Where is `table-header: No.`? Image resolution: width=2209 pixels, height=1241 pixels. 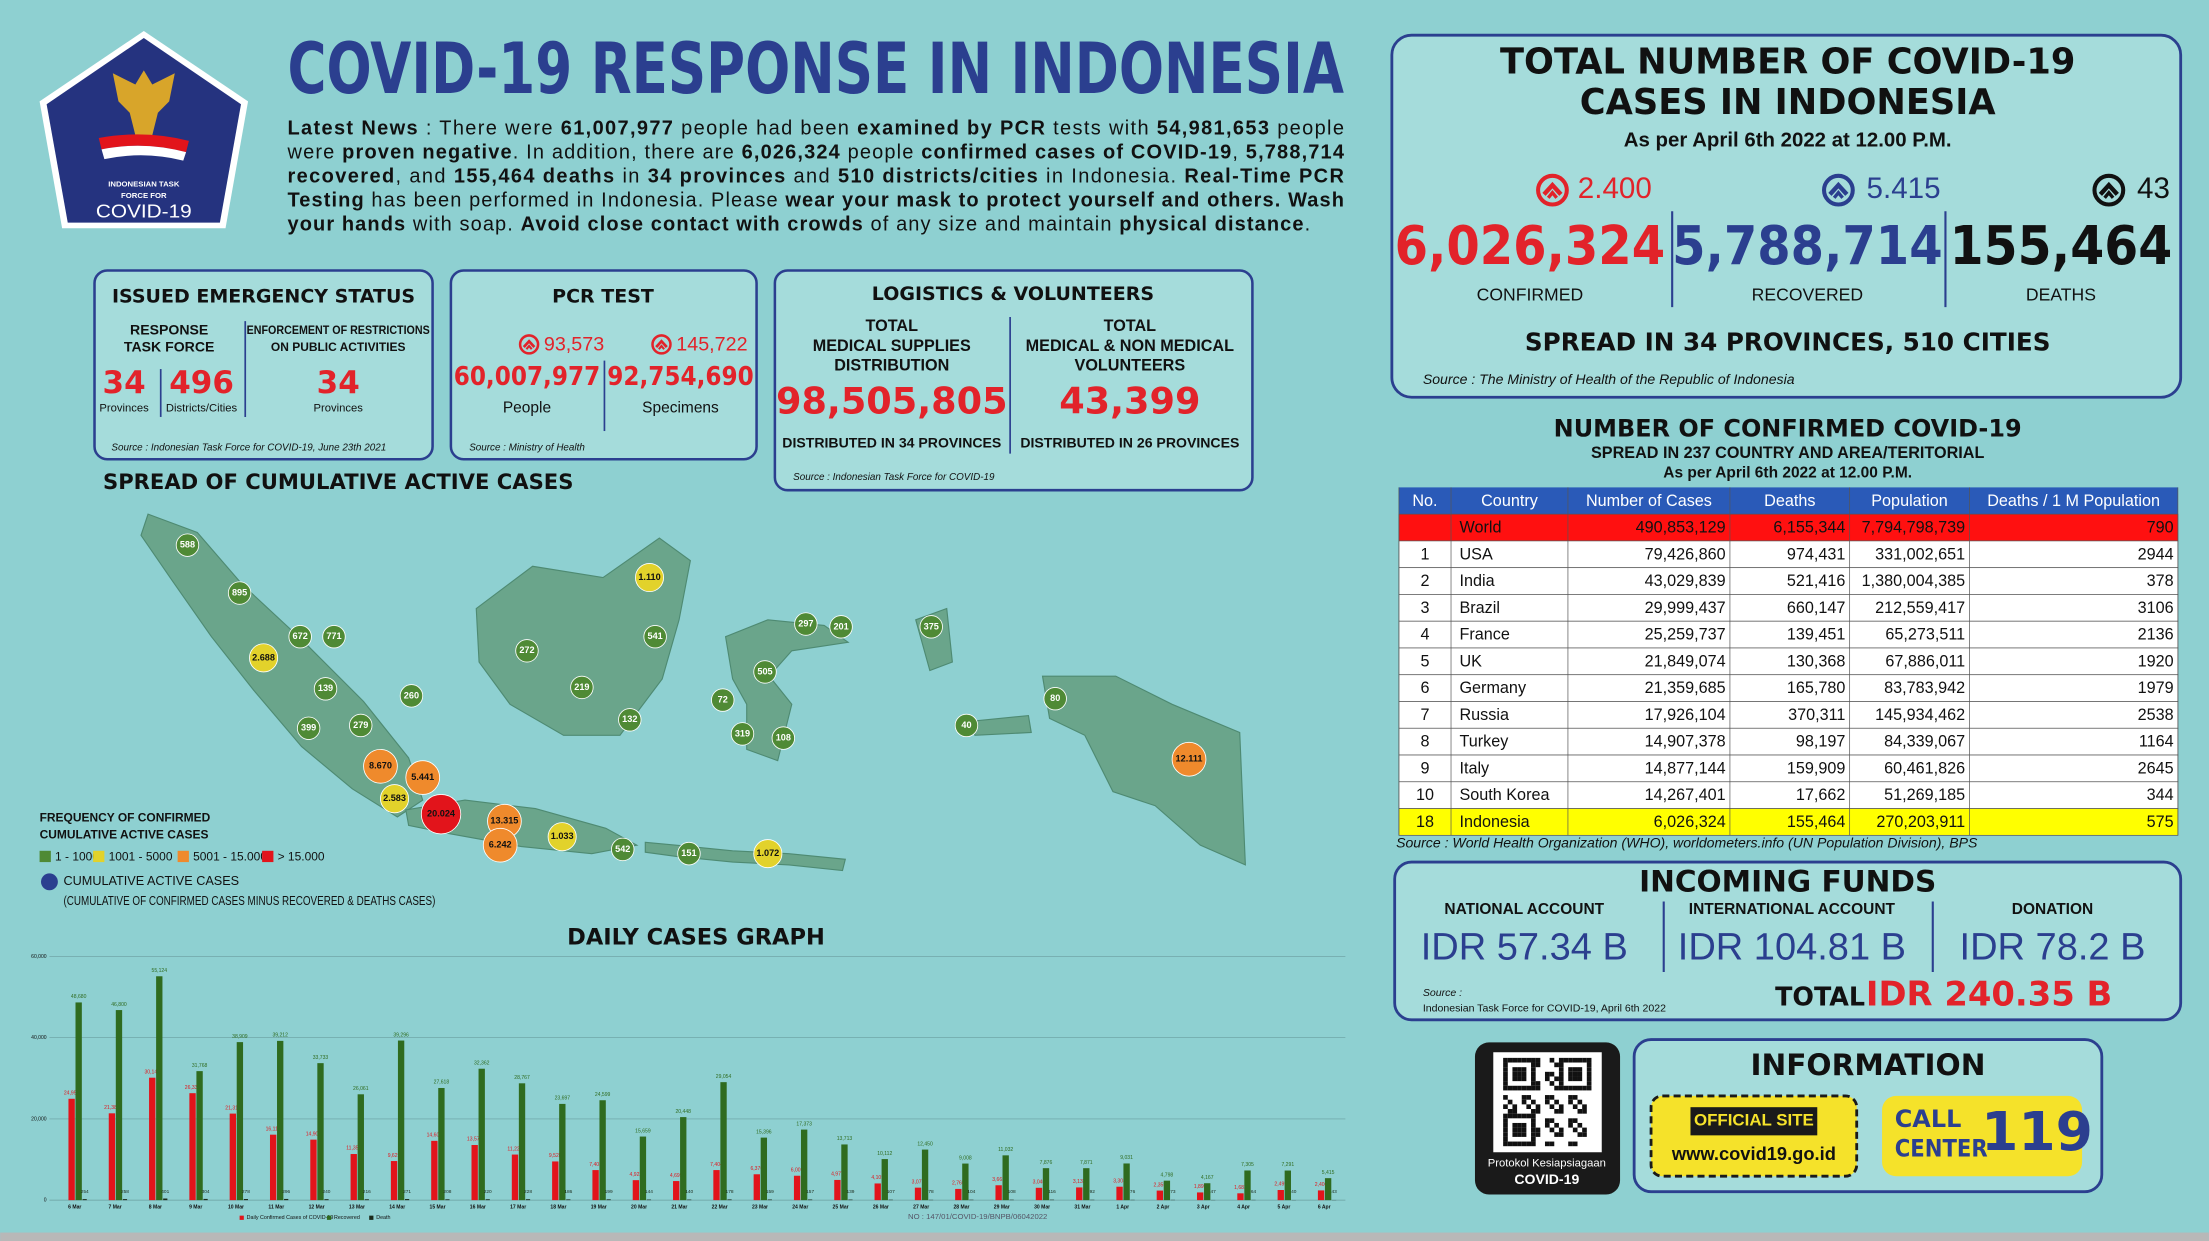
table-header: No. is located at coordinates (1424, 501).